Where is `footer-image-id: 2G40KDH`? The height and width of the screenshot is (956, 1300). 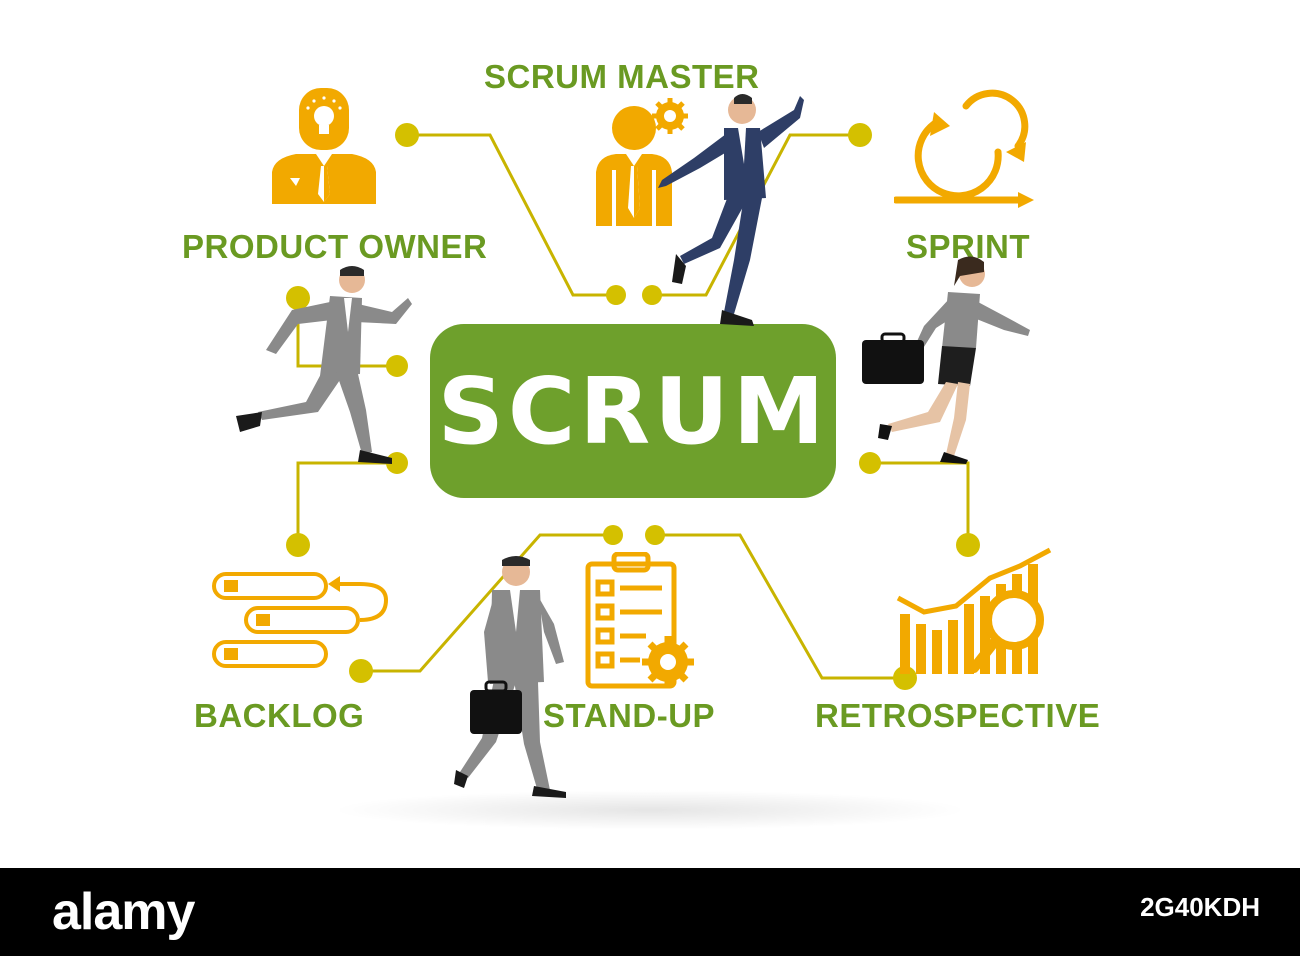 footer-image-id: 2G40KDH is located at coordinates (1200, 907).